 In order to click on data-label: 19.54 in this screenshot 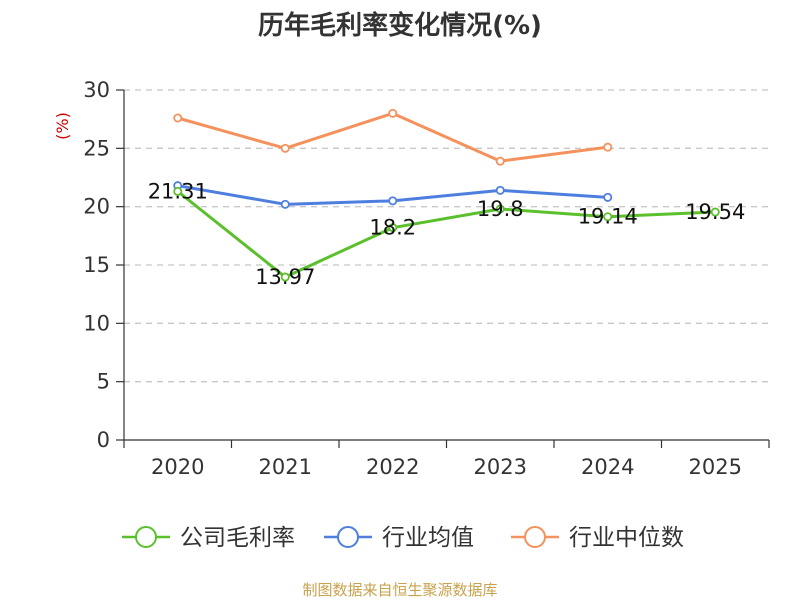, I will do `click(715, 212)`.